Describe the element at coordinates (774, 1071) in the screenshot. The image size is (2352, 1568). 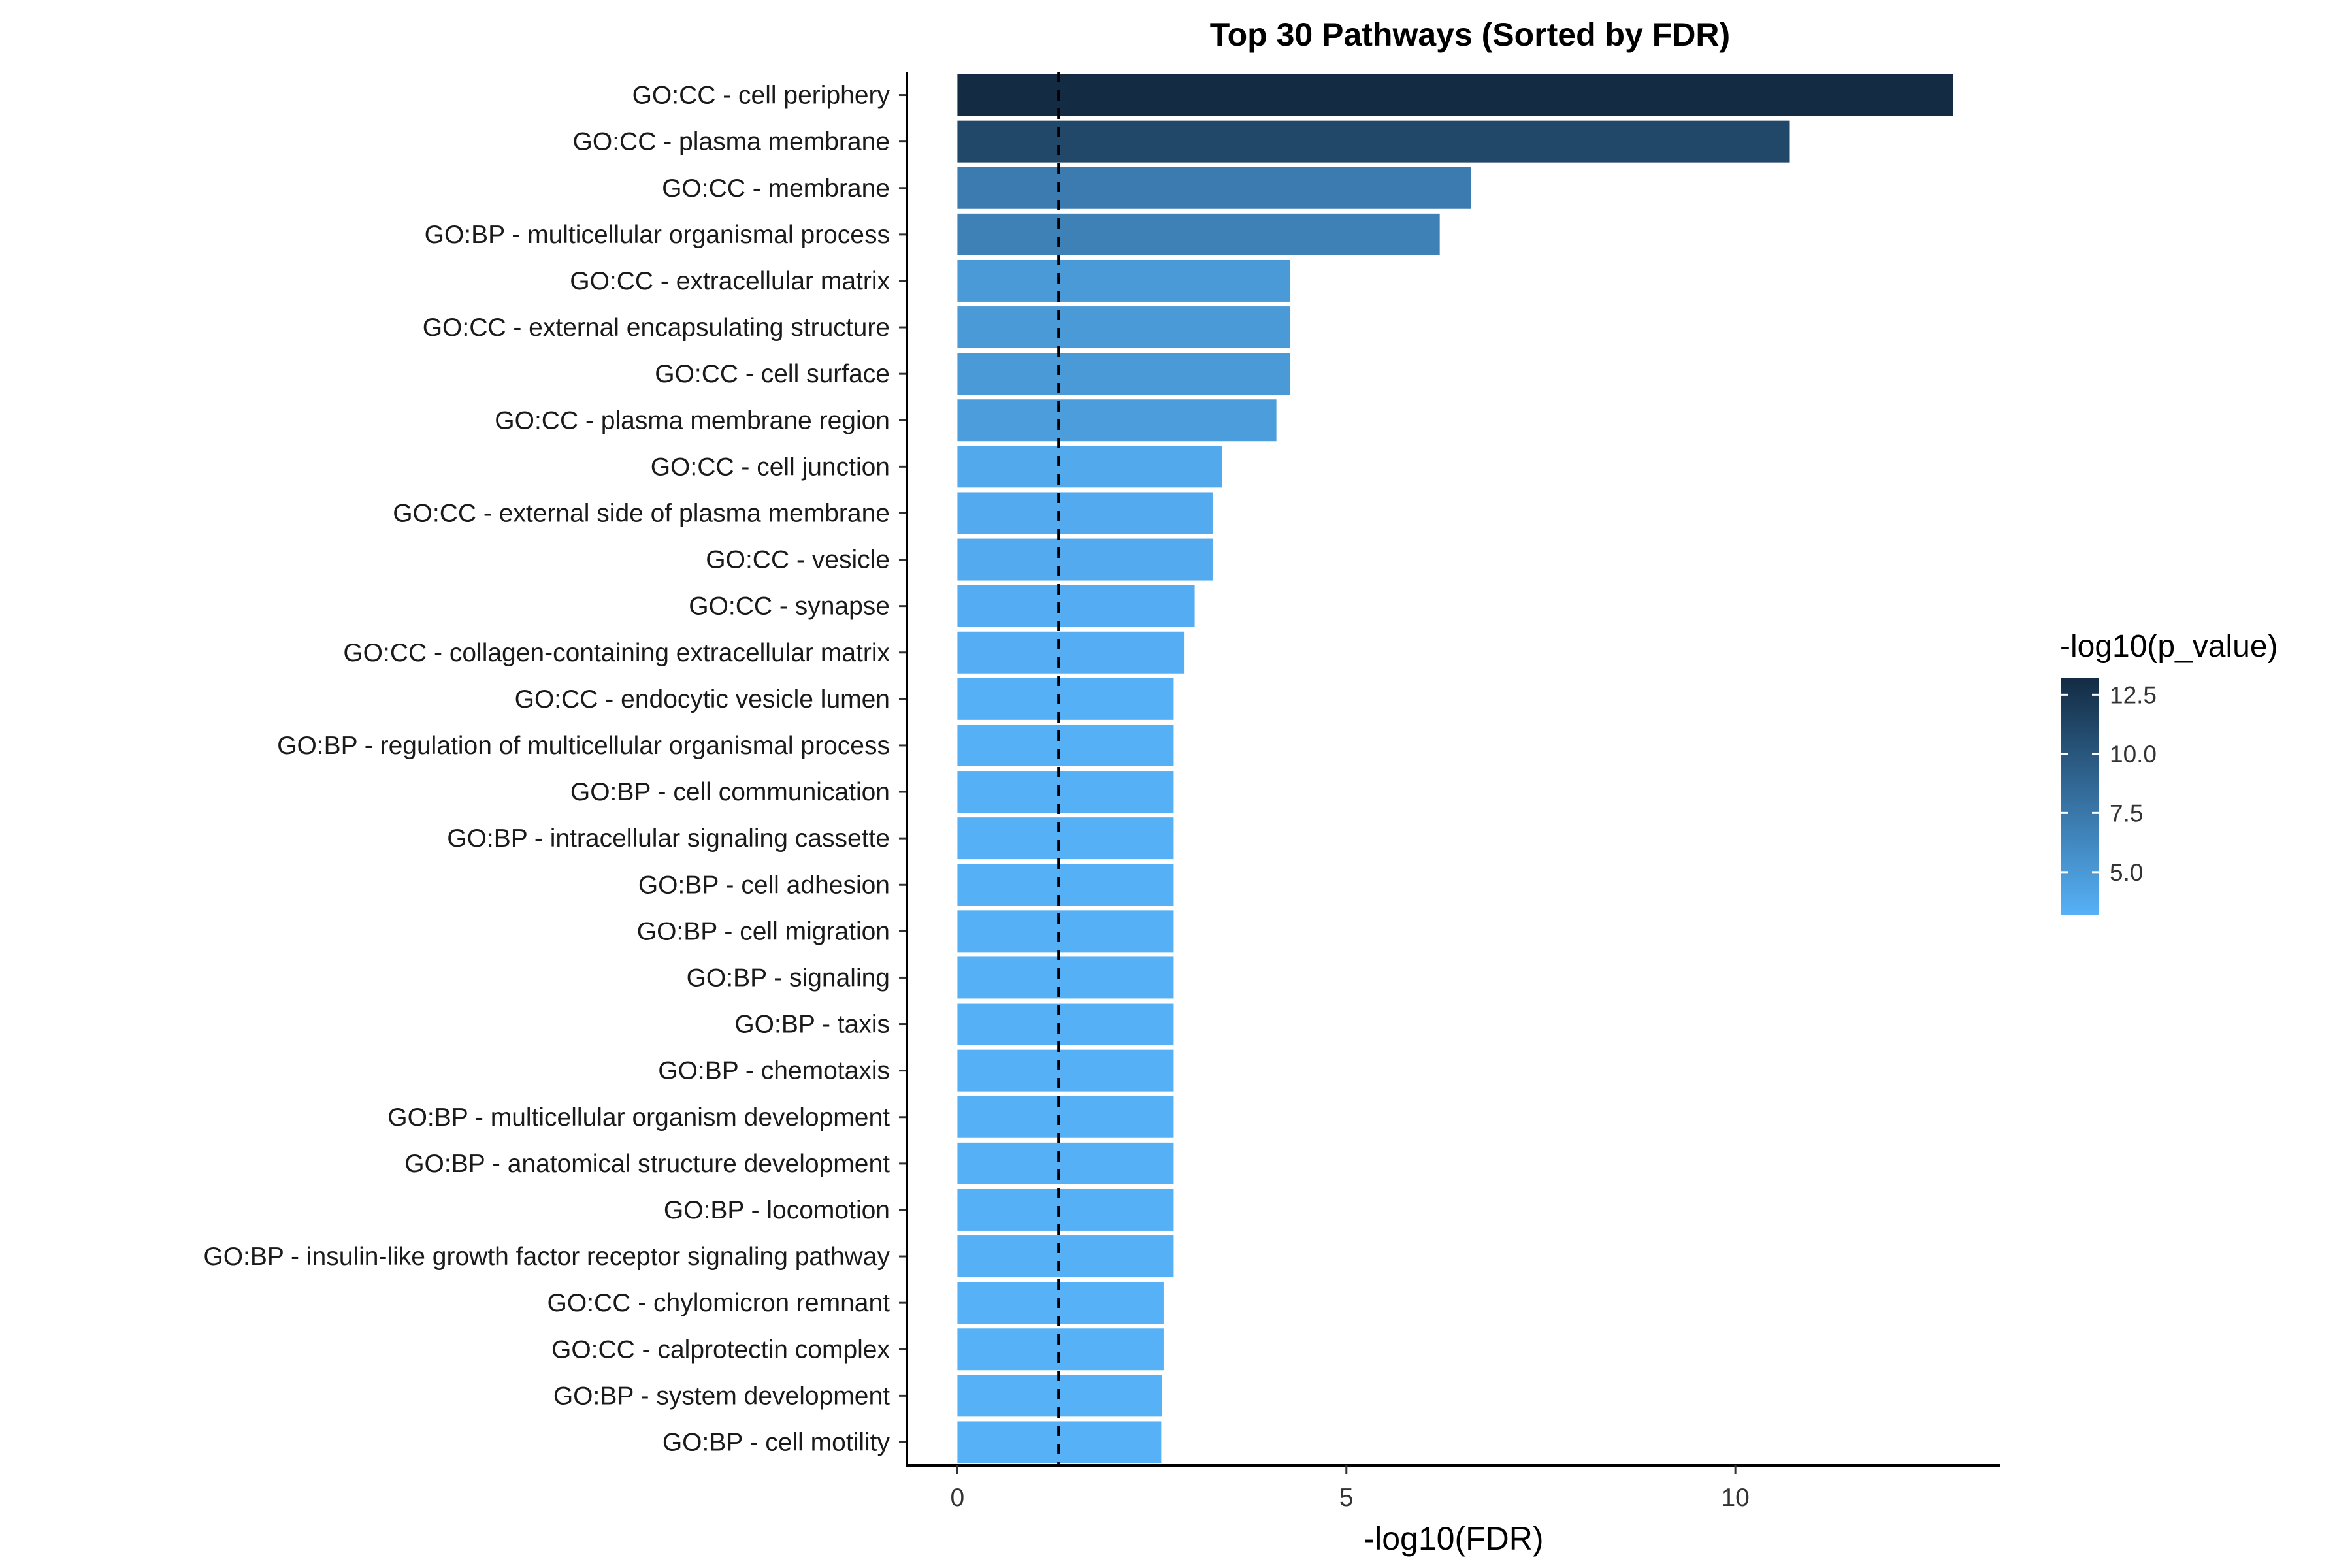
I see `category-label: GO:BP - chemotaxis` at that location.